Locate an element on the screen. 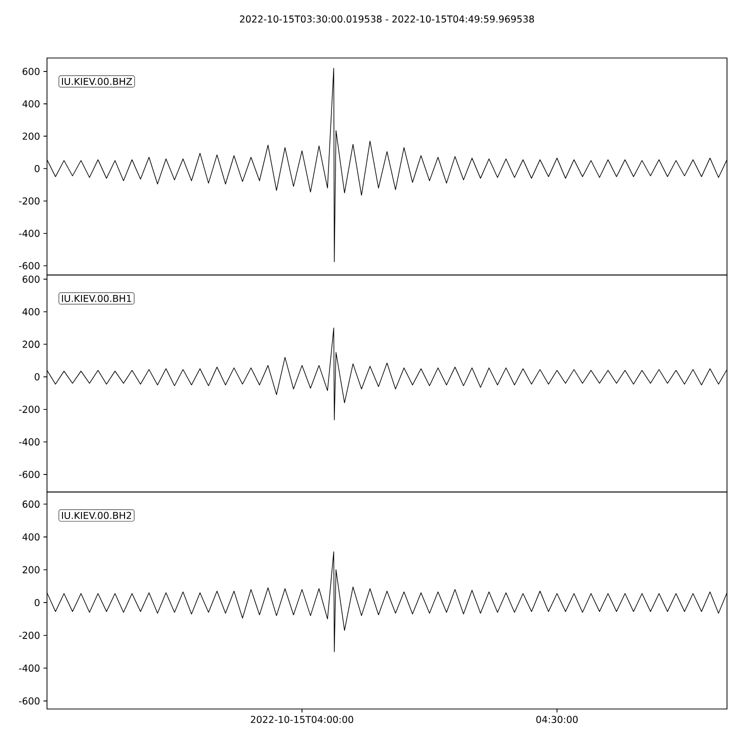  annotation: IU.KIEV.00.BHZ is located at coordinates (97, 82).